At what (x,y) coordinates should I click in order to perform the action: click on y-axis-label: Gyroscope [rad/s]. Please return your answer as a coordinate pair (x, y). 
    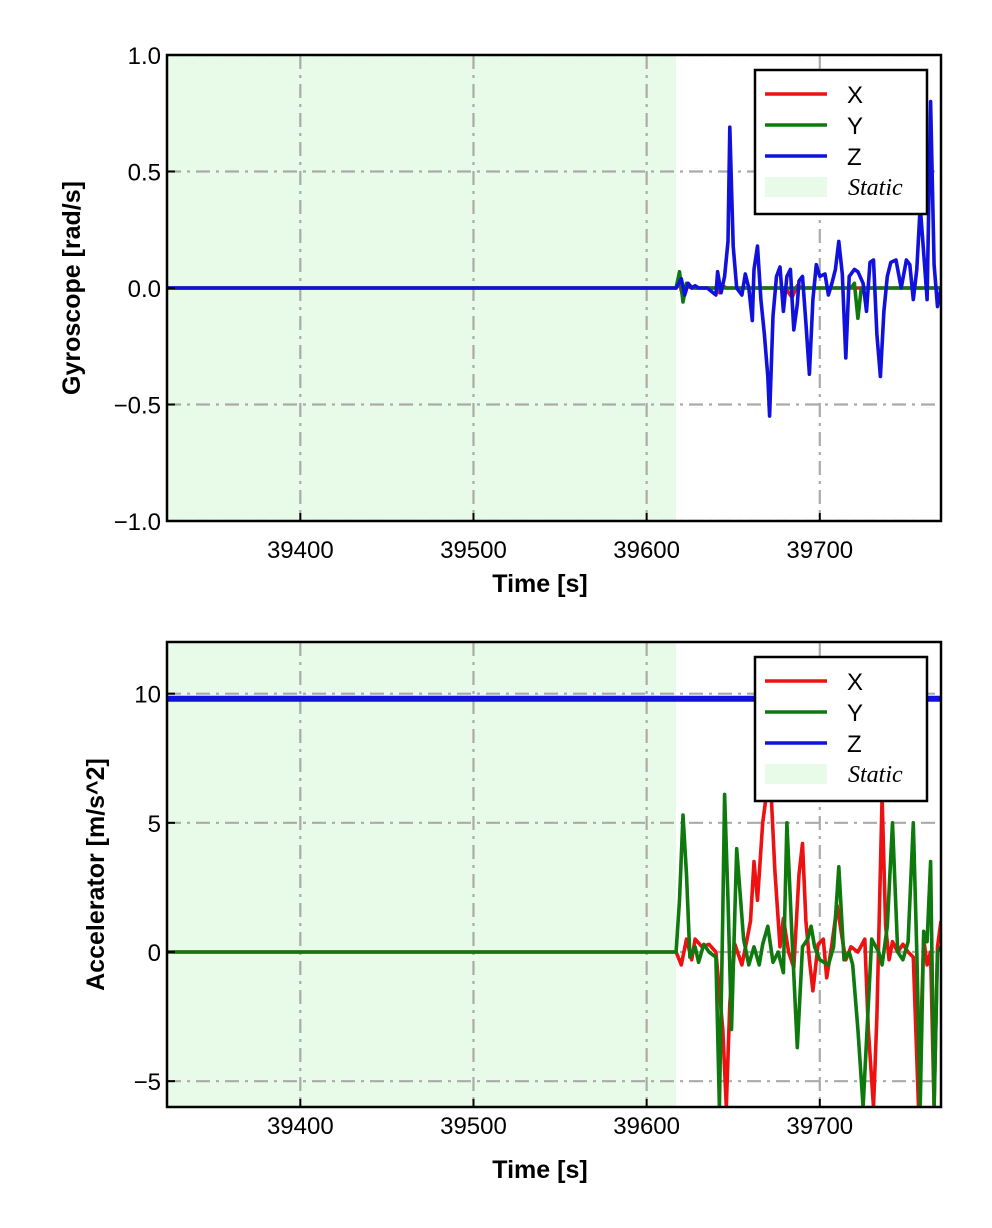
    Looking at the image, I should click on (72, 288).